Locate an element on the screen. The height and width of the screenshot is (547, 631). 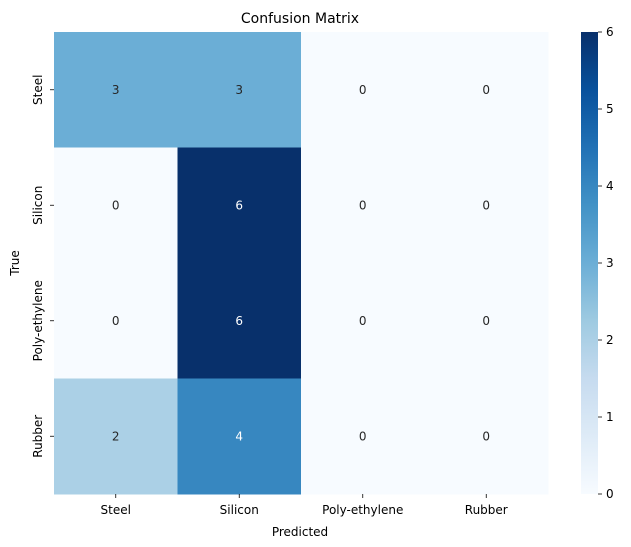
y-tick-label: Steel is located at coordinates (38, 90).